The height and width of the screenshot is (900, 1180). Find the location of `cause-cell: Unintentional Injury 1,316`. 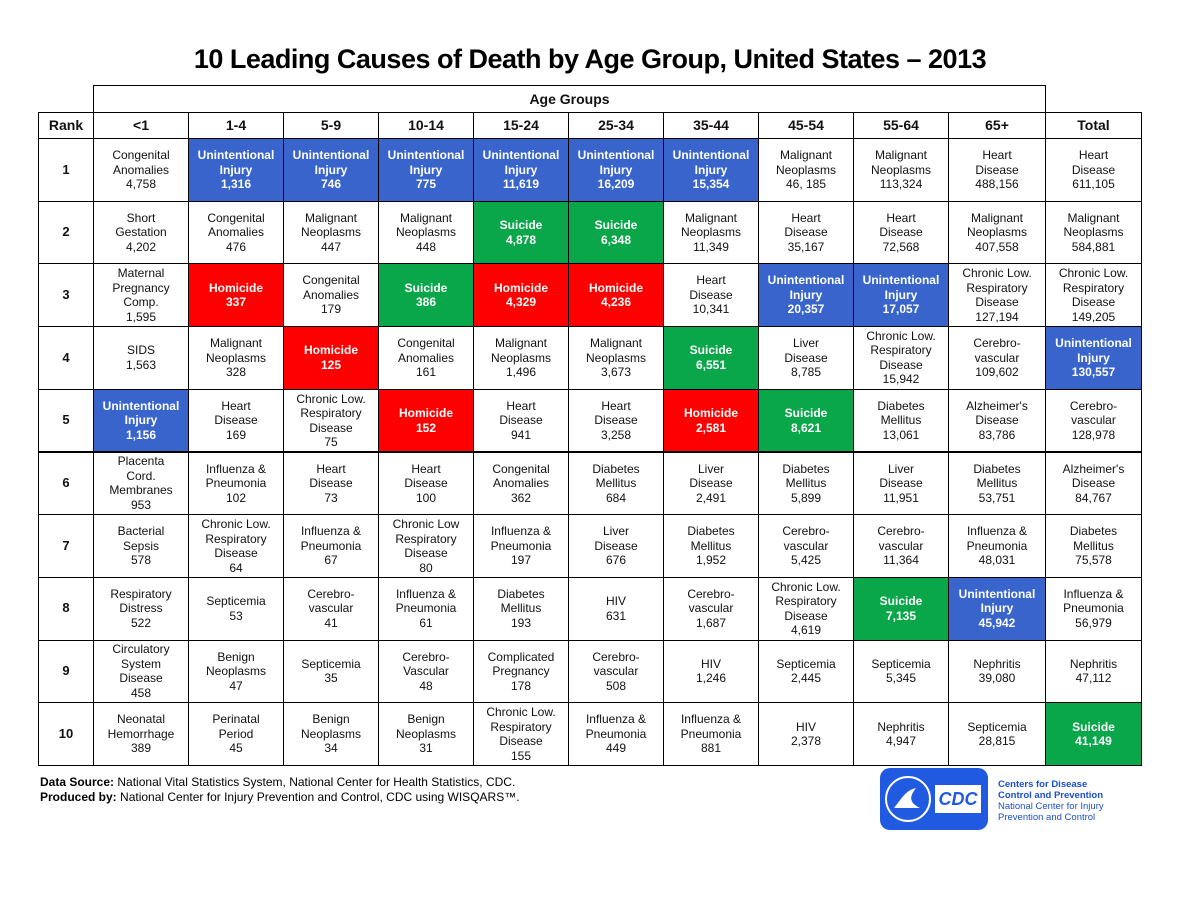

cause-cell: Unintentional Injury 1,316 is located at coordinates (236, 170).